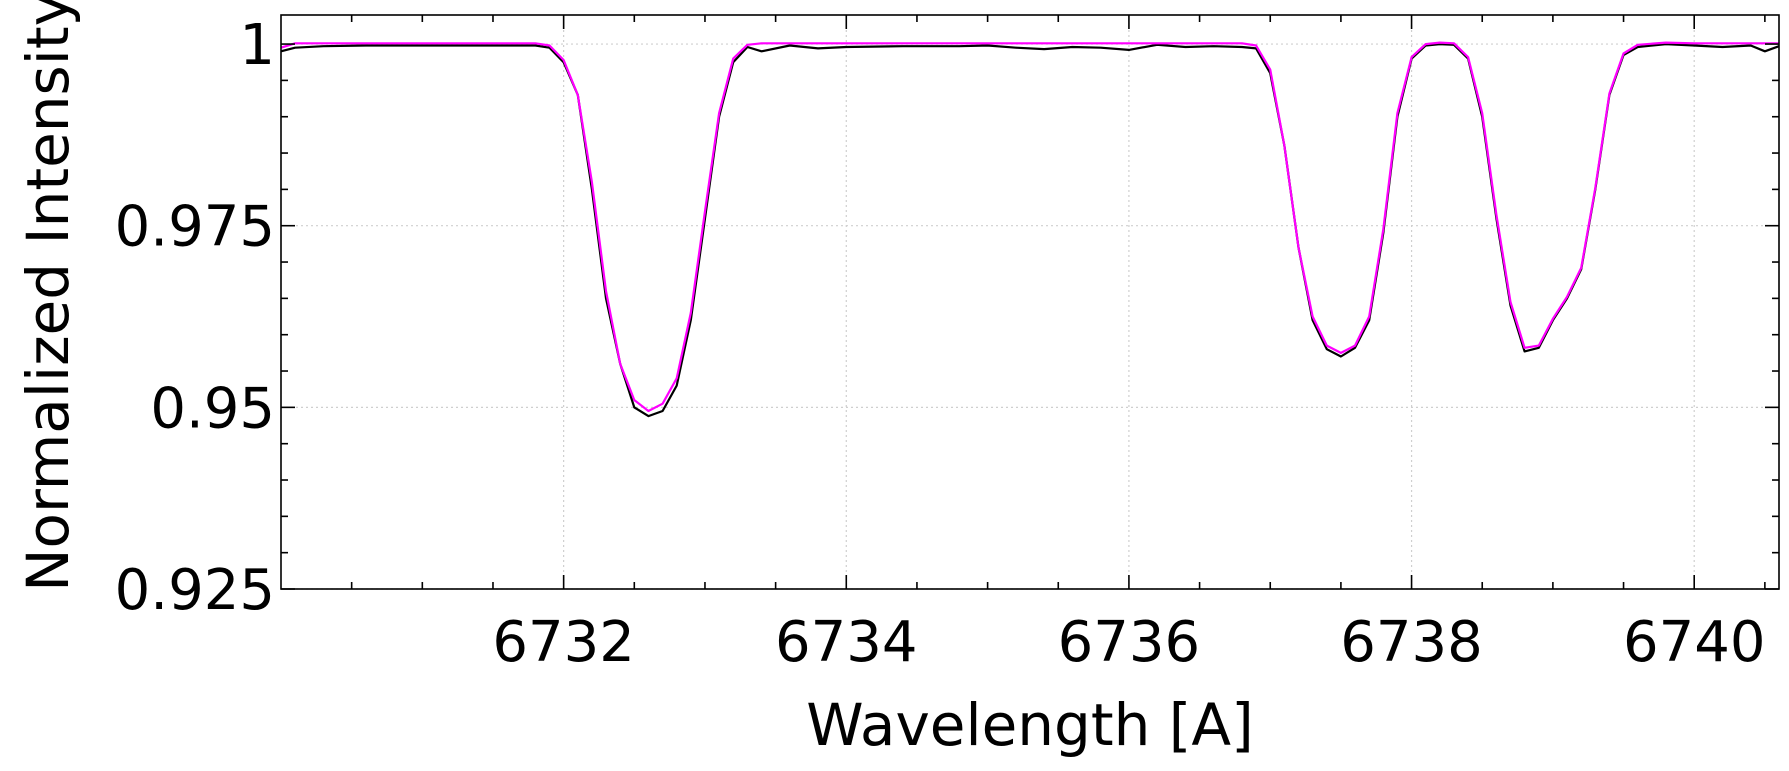 This screenshot has width=1789, height=771. Describe the element at coordinates (195, 590) in the screenshot. I see `y-tick-label: 0.925` at that location.